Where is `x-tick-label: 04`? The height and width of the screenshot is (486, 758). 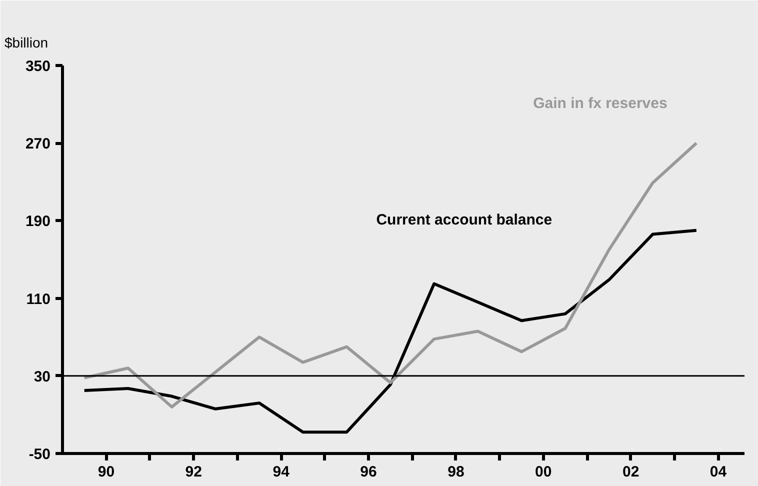
x-tick-label: 04 is located at coordinates (719, 472).